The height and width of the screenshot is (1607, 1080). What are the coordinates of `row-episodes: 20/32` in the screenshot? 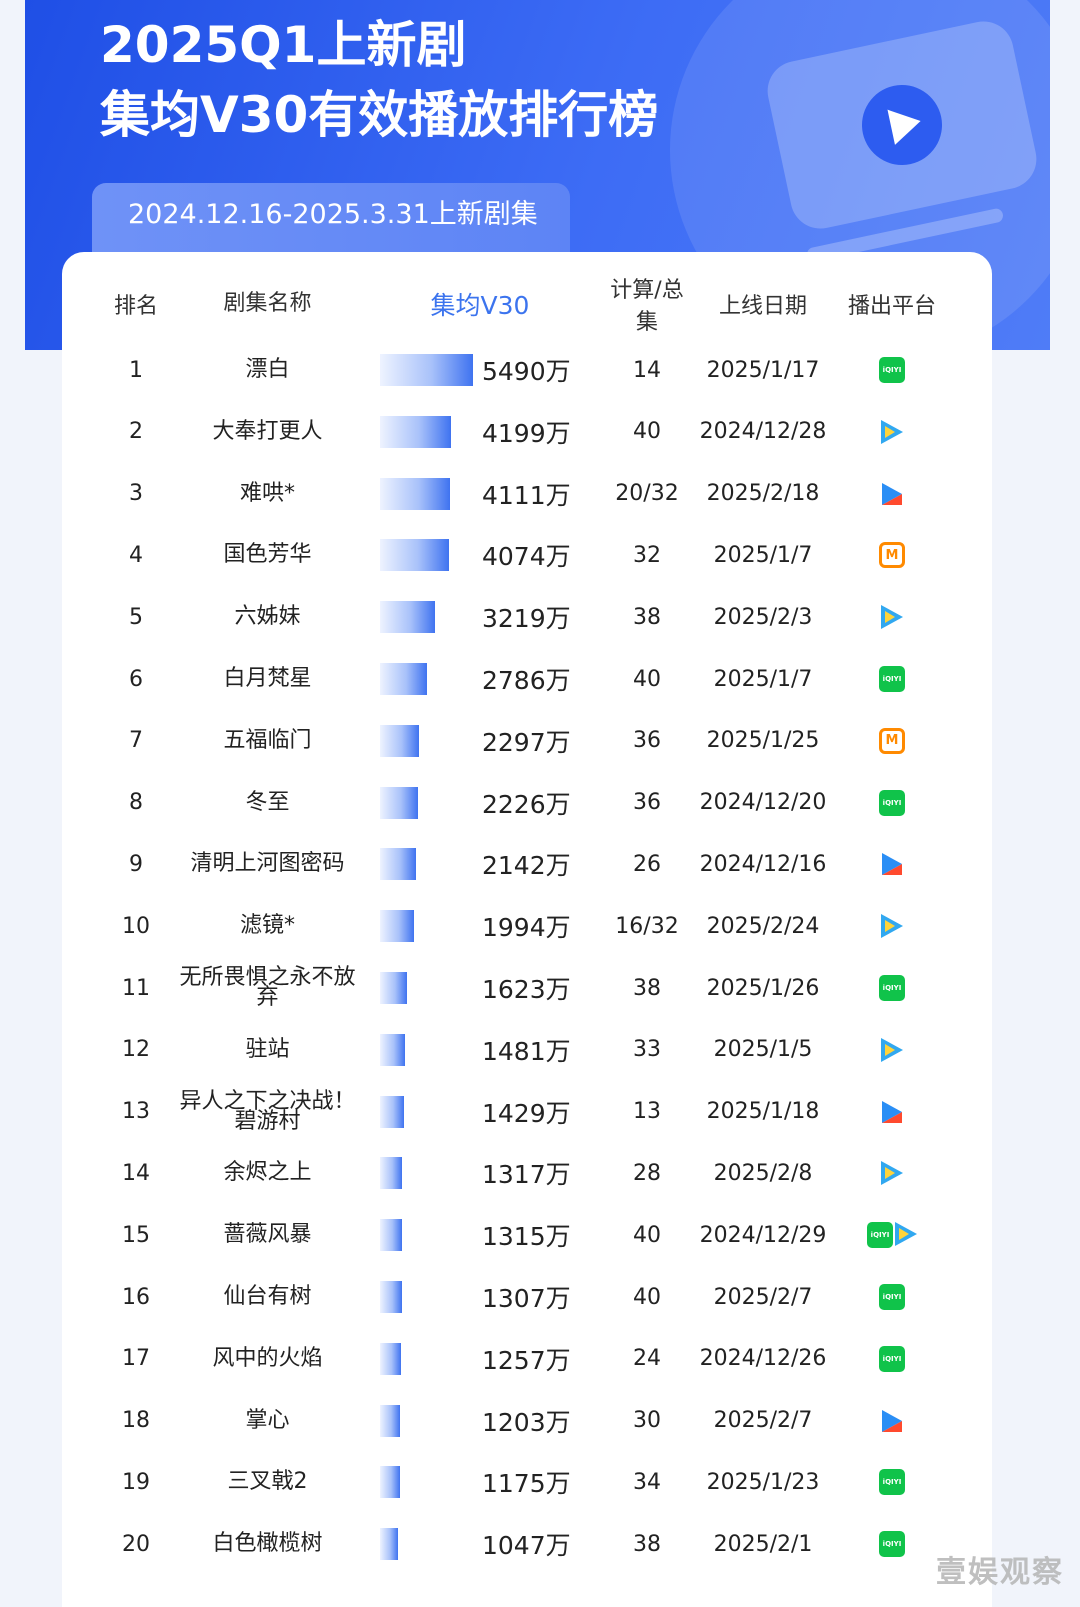 It's located at (647, 494).